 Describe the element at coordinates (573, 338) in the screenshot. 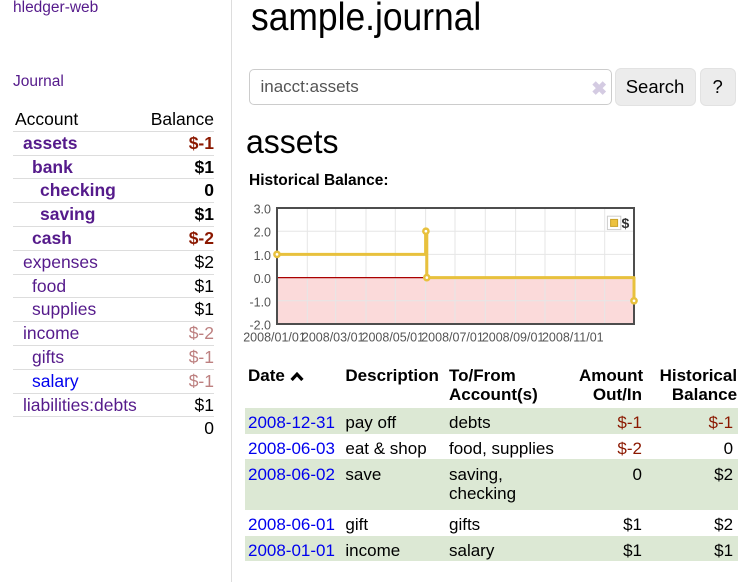

I see `svg-text: 2008/11/01` at that location.